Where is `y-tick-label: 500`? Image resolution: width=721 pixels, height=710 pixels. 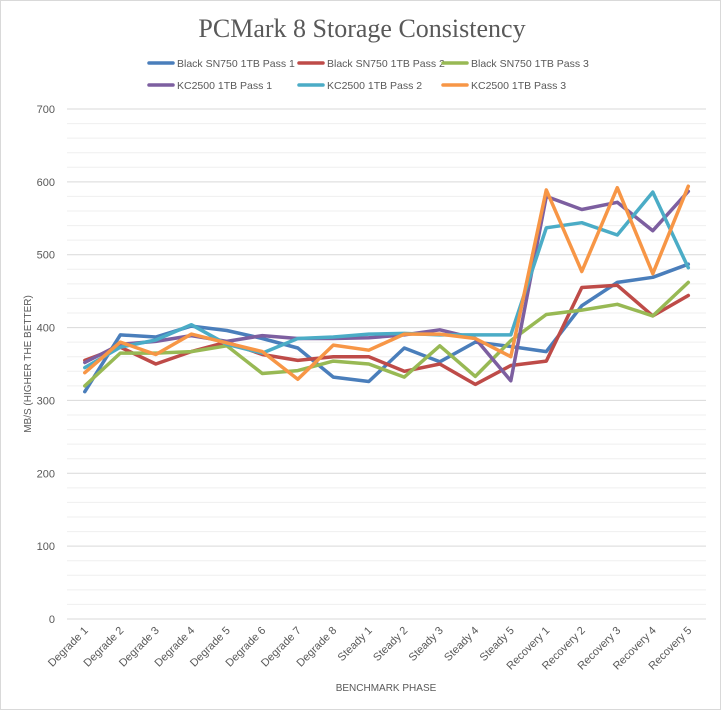 y-tick-label: 500 is located at coordinates (46, 256).